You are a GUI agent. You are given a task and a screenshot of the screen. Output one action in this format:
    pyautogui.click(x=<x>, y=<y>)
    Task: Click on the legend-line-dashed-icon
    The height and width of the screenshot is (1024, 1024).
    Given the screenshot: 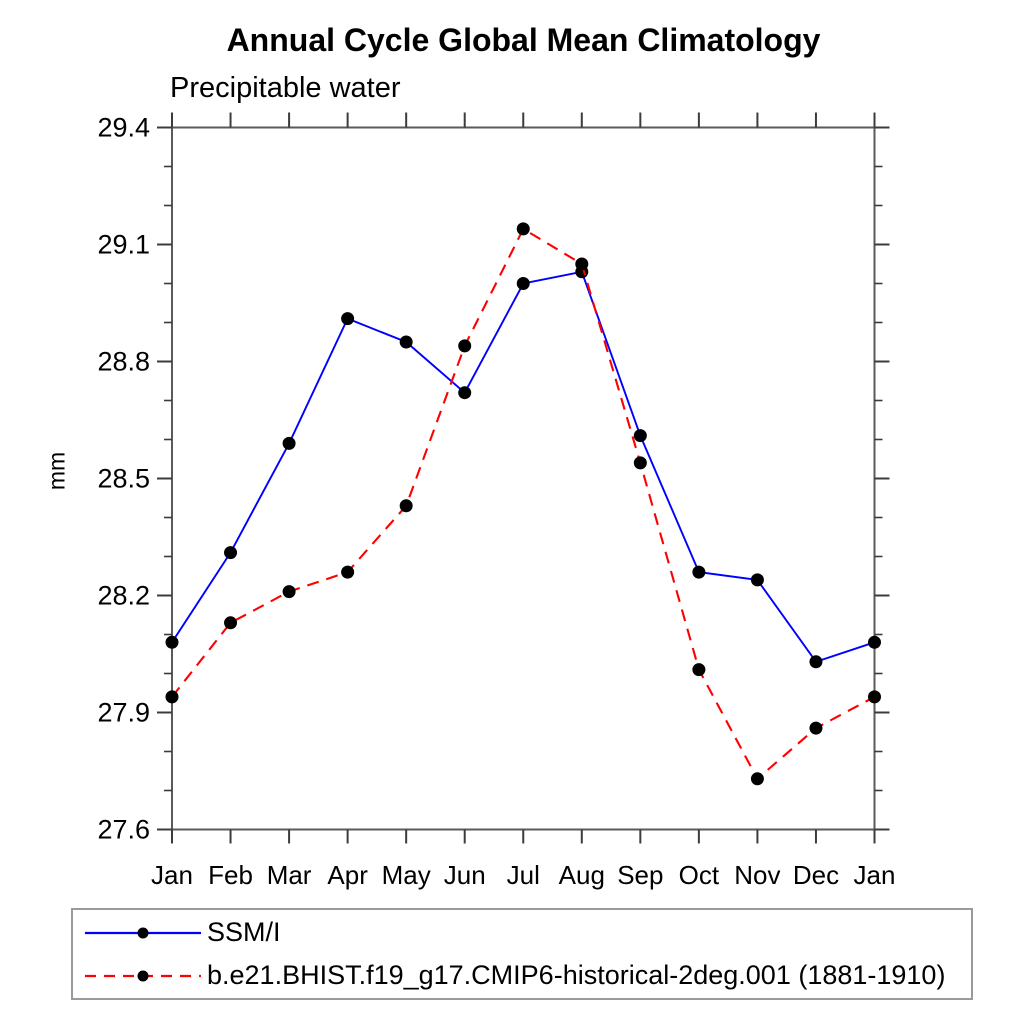 What is the action you would take?
    pyautogui.click(x=143, y=975)
    